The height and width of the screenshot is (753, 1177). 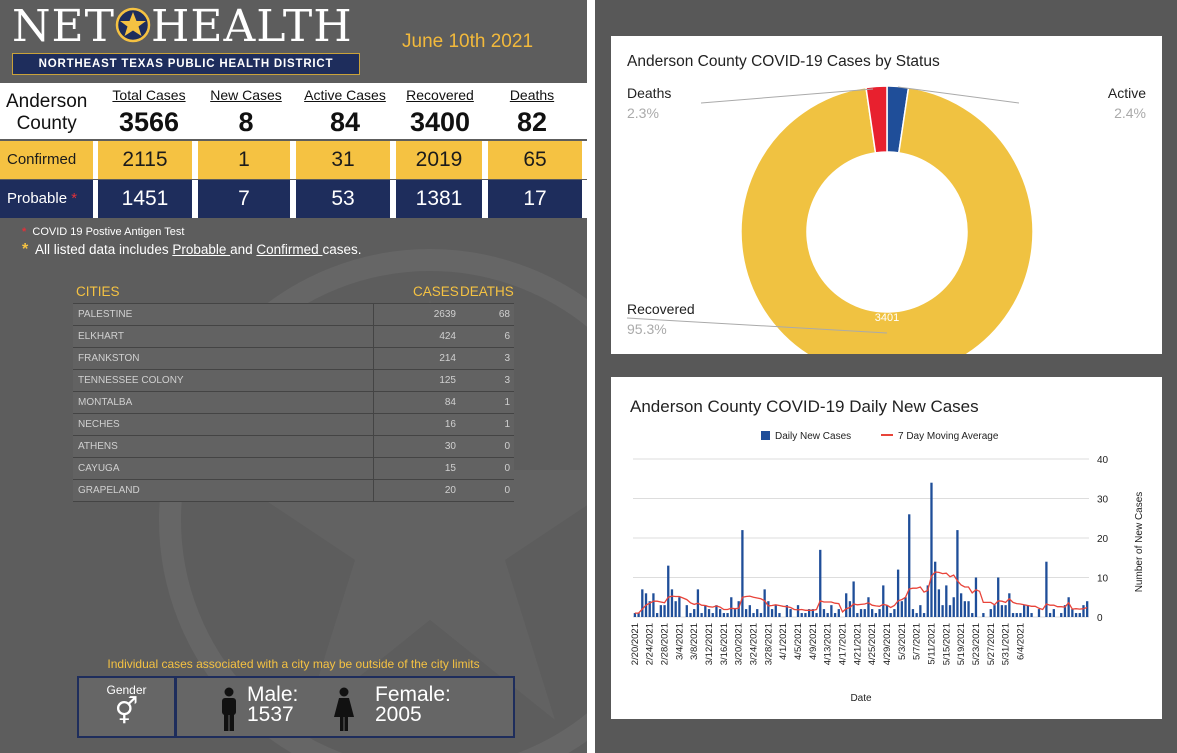 What do you see at coordinates (828, 644) in the screenshot?
I see `x-tick-label: 4/13/2021` at bounding box center [828, 644].